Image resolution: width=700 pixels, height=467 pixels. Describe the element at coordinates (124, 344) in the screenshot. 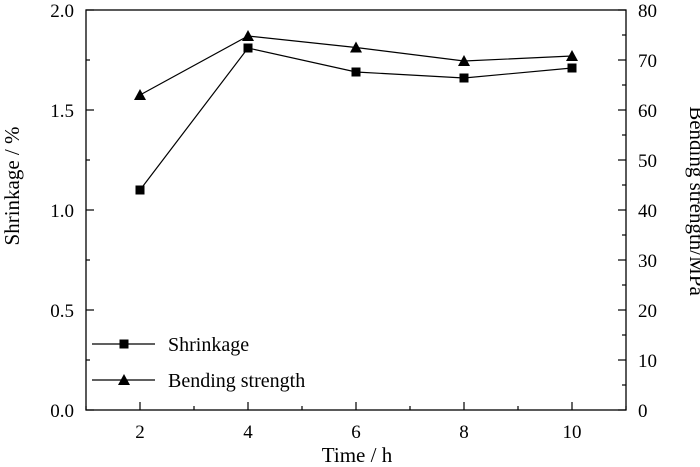

I see `legend-marker-shrinkage` at that location.